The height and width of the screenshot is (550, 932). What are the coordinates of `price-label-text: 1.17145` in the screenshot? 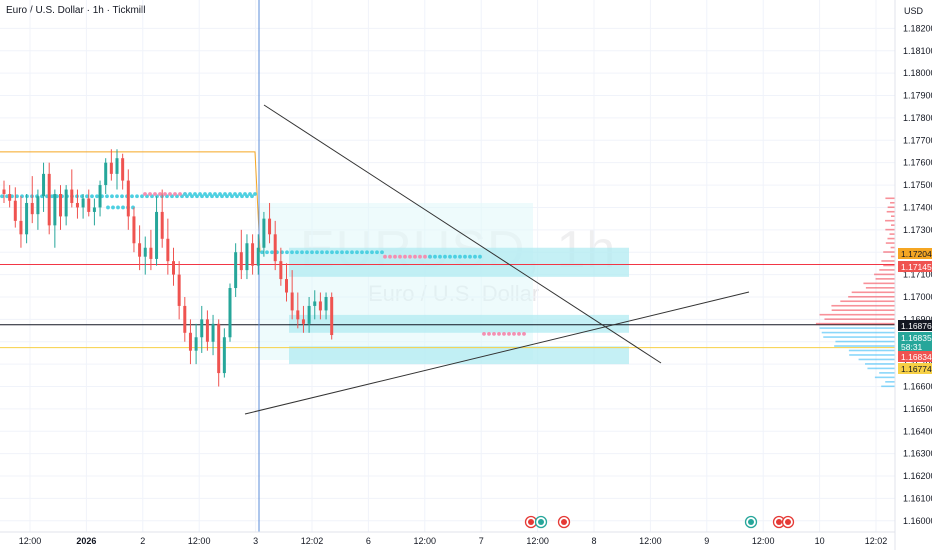 It's located at (916, 267).